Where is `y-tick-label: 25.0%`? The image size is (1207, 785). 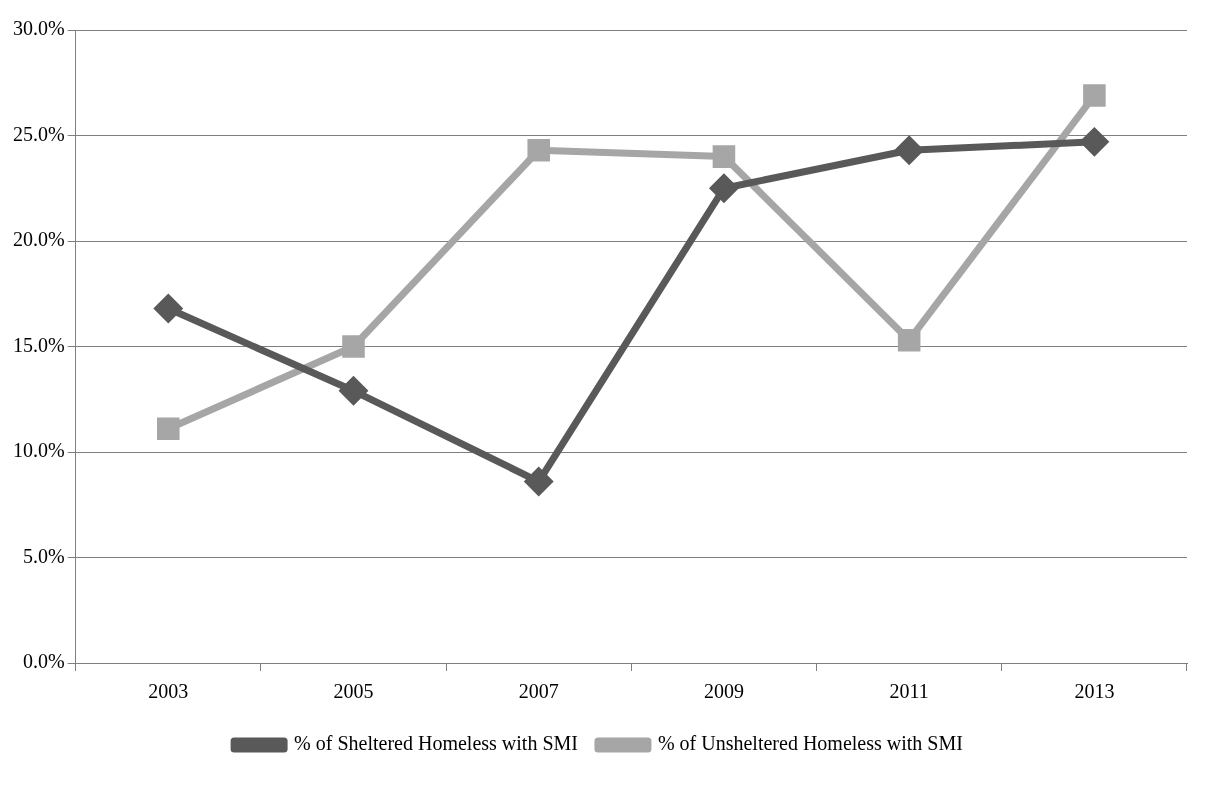 y-tick-label: 25.0% is located at coordinates (38, 133).